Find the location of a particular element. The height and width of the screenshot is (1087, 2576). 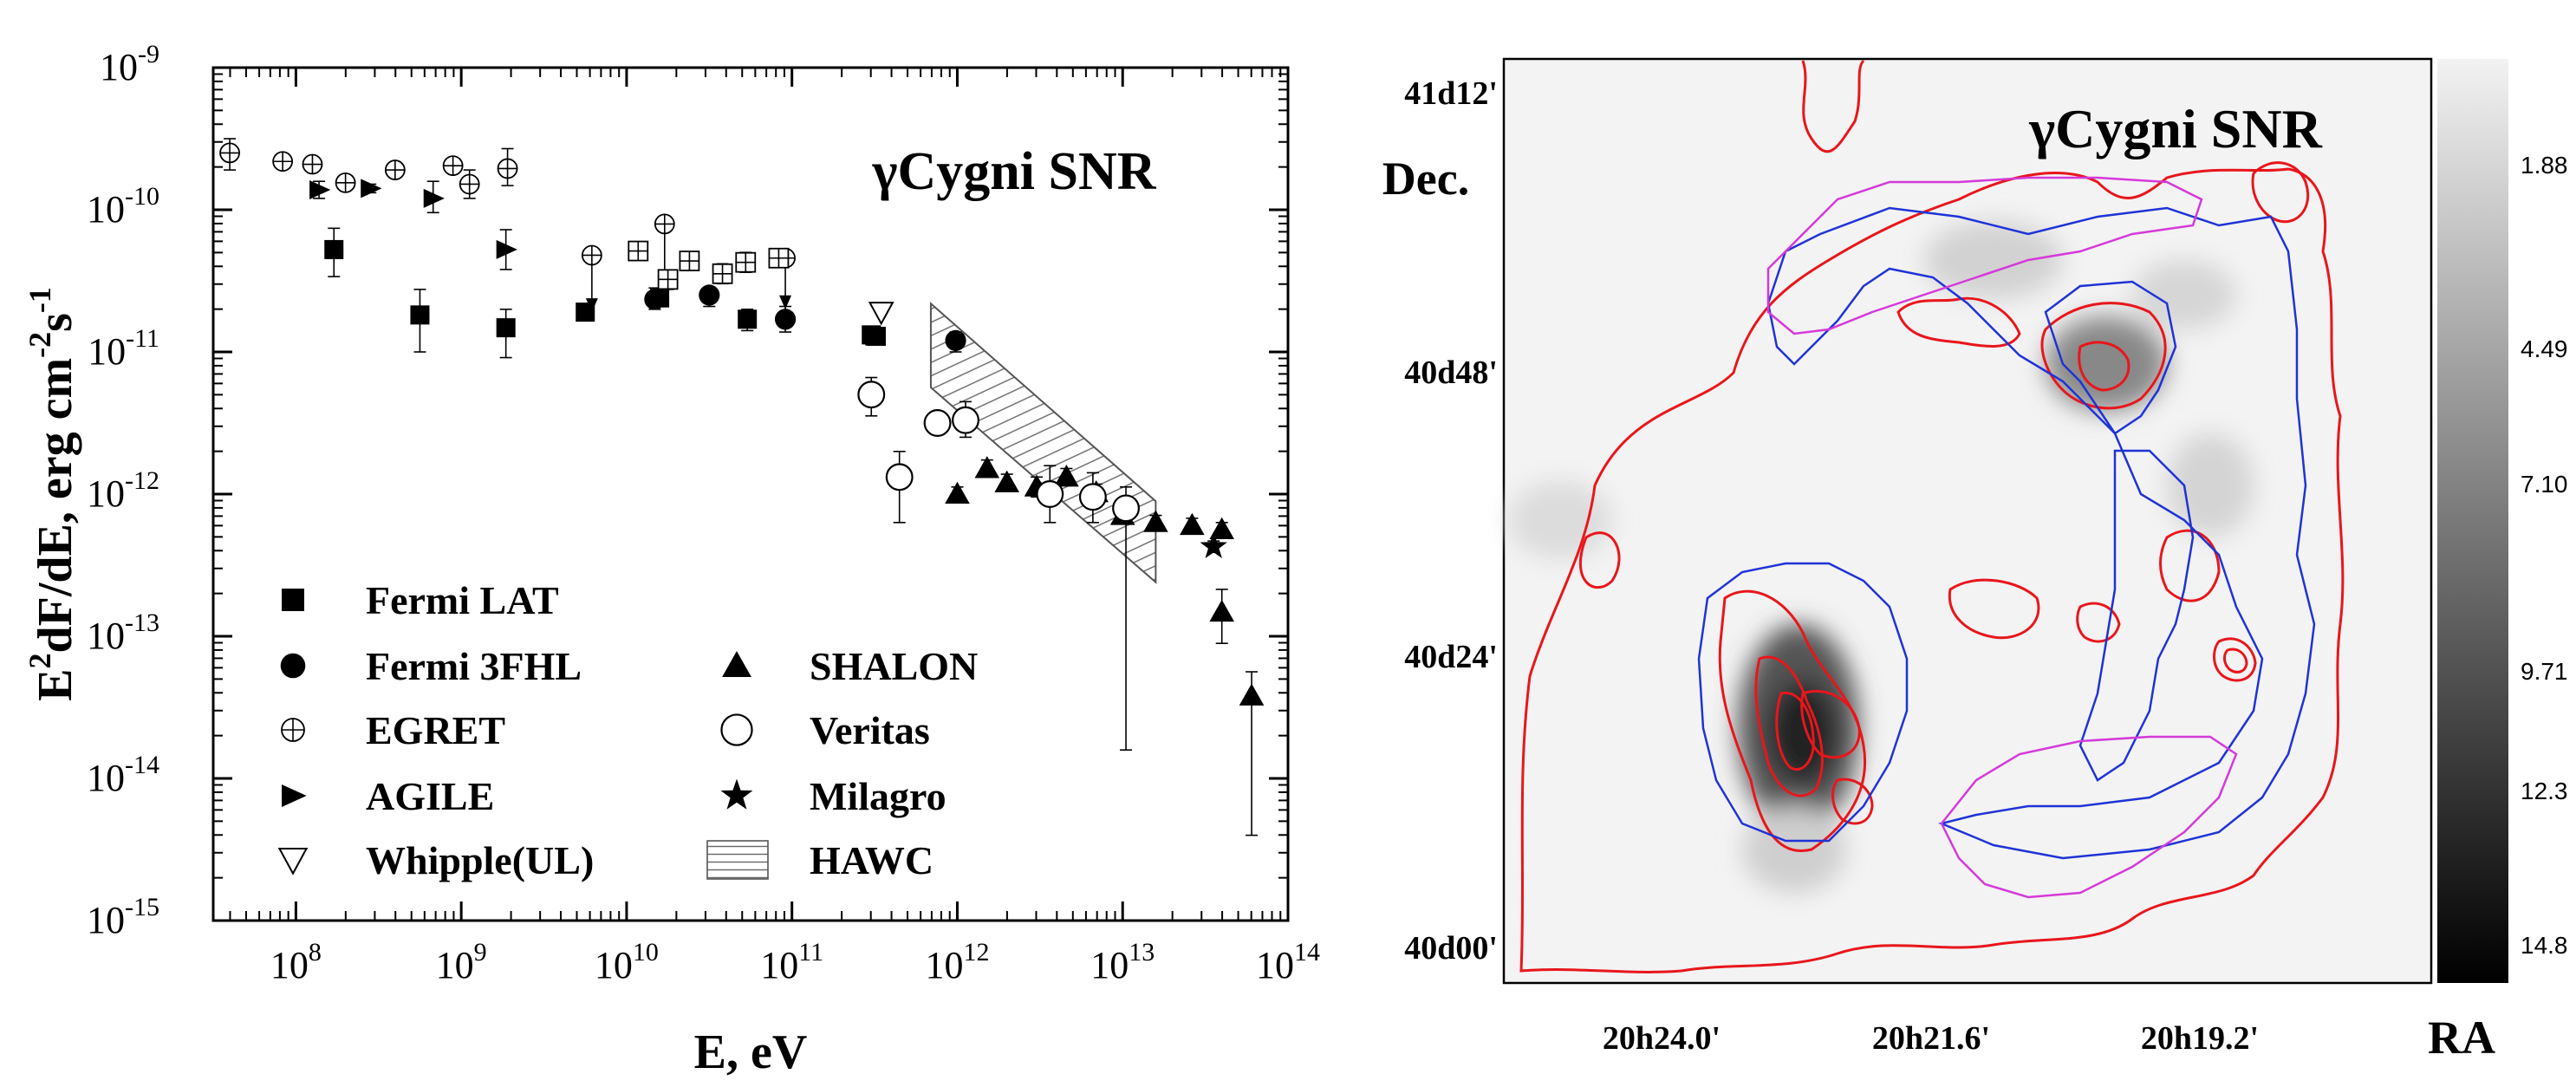

legend-label: AGILE is located at coordinates (430, 796).